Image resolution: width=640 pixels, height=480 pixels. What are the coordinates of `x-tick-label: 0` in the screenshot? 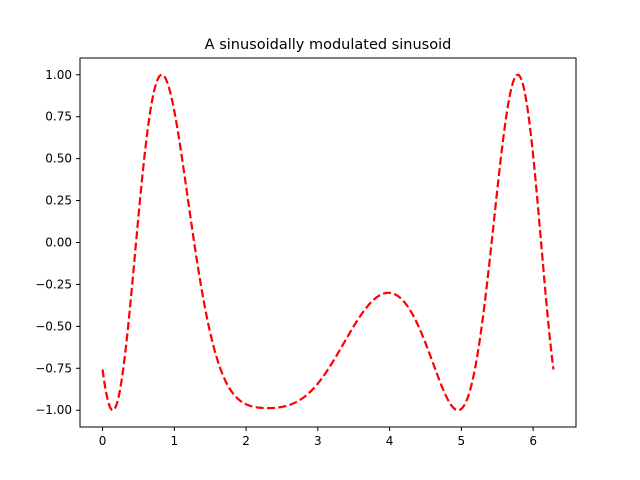 It's located at (103, 441).